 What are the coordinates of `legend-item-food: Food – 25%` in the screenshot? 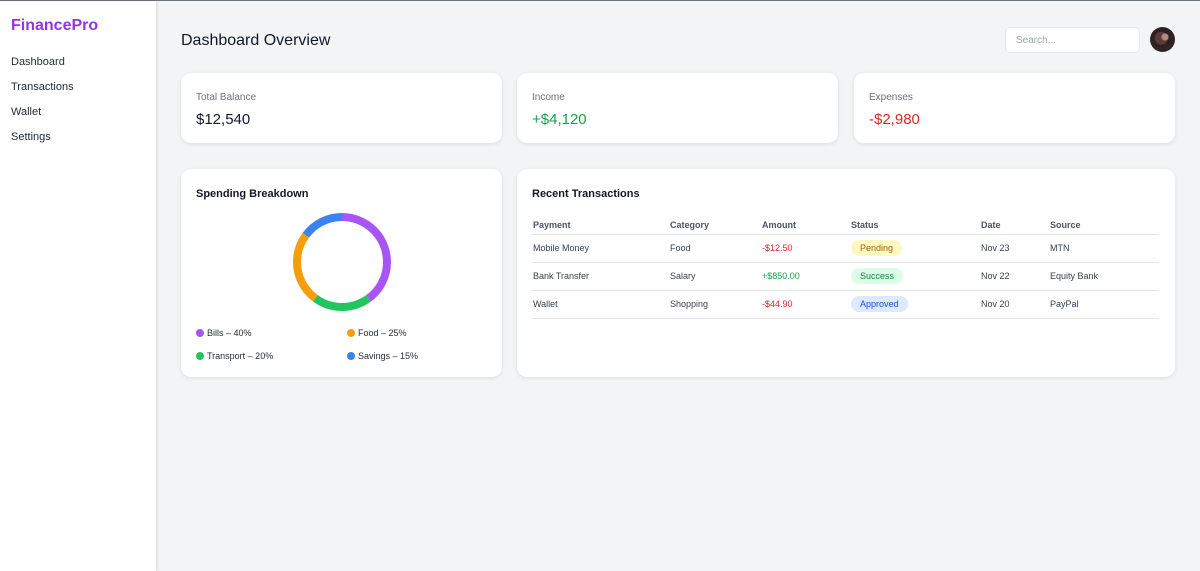 It's located at (377, 333).